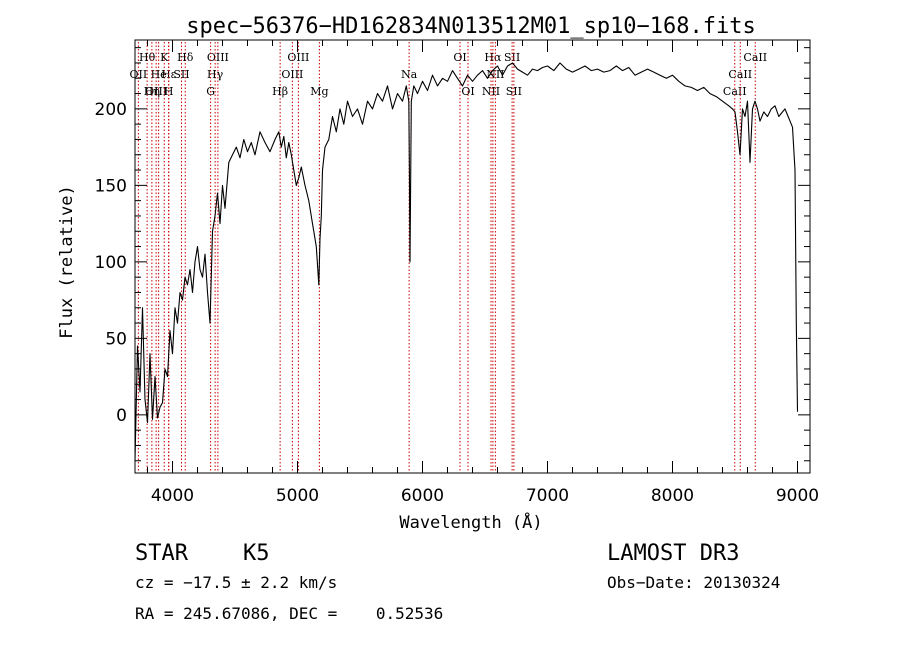 Image resolution: width=900 pixels, height=649 pixels. Describe the element at coordinates (547, 496) in the screenshot. I see `x-tick-label: 7000` at that location.